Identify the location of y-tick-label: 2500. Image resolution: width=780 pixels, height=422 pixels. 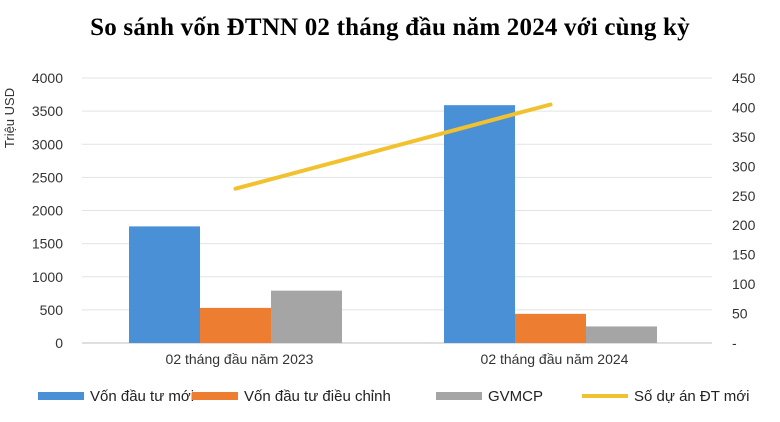
(47, 177).